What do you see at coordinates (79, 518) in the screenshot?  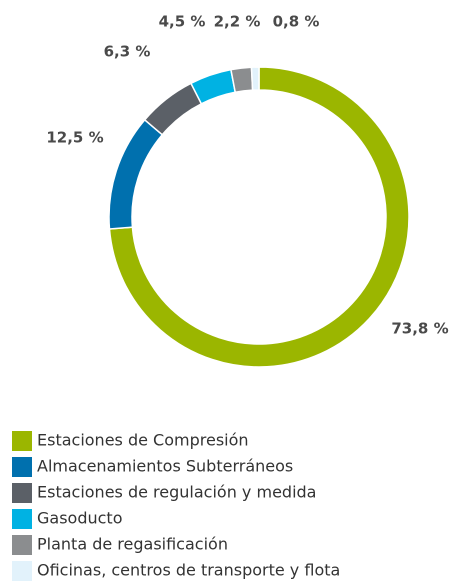 I see `legend-label: Gasoducto` at bounding box center [79, 518].